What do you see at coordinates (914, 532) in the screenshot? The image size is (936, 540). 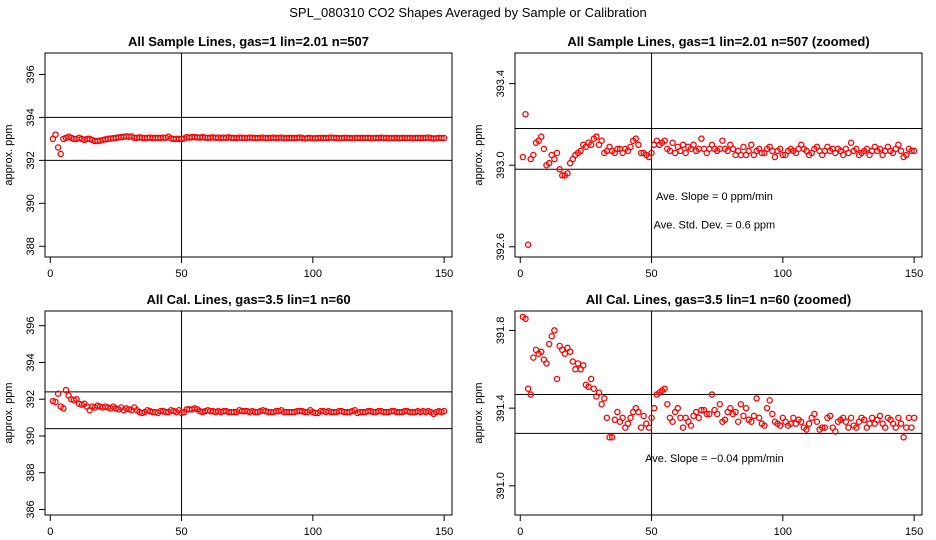 I see `x-tick-label: 150` at bounding box center [914, 532].